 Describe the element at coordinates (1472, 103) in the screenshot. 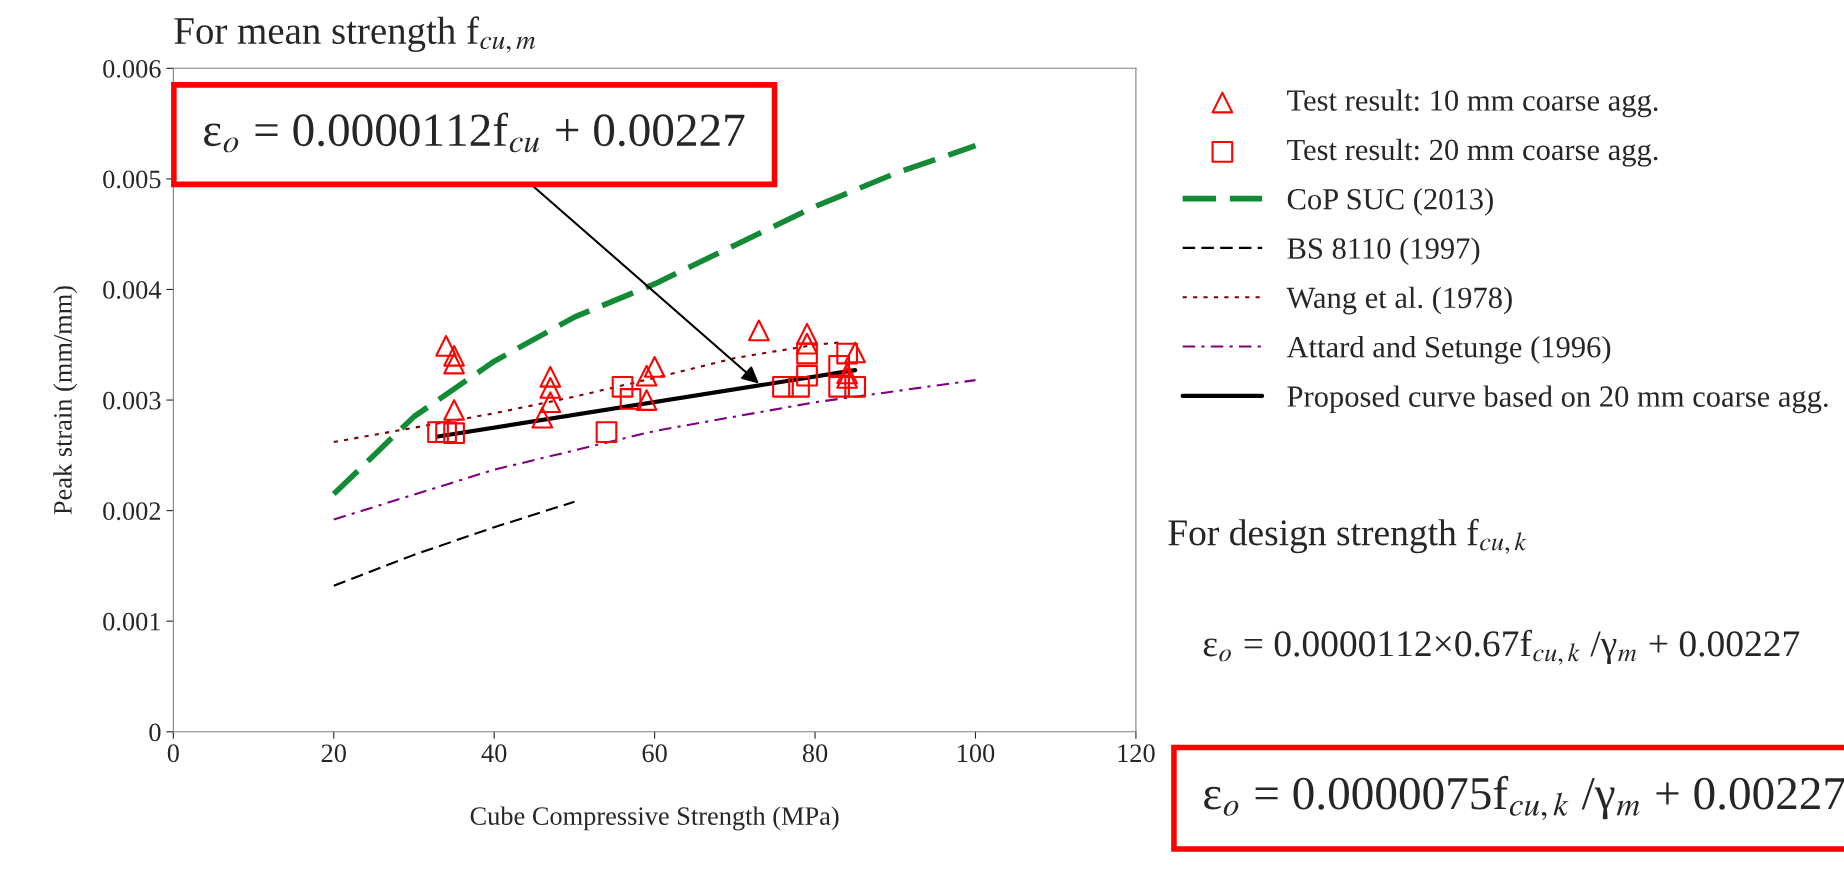

I see `legend-label: Test result: 10 mm coarse agg.` at that location.